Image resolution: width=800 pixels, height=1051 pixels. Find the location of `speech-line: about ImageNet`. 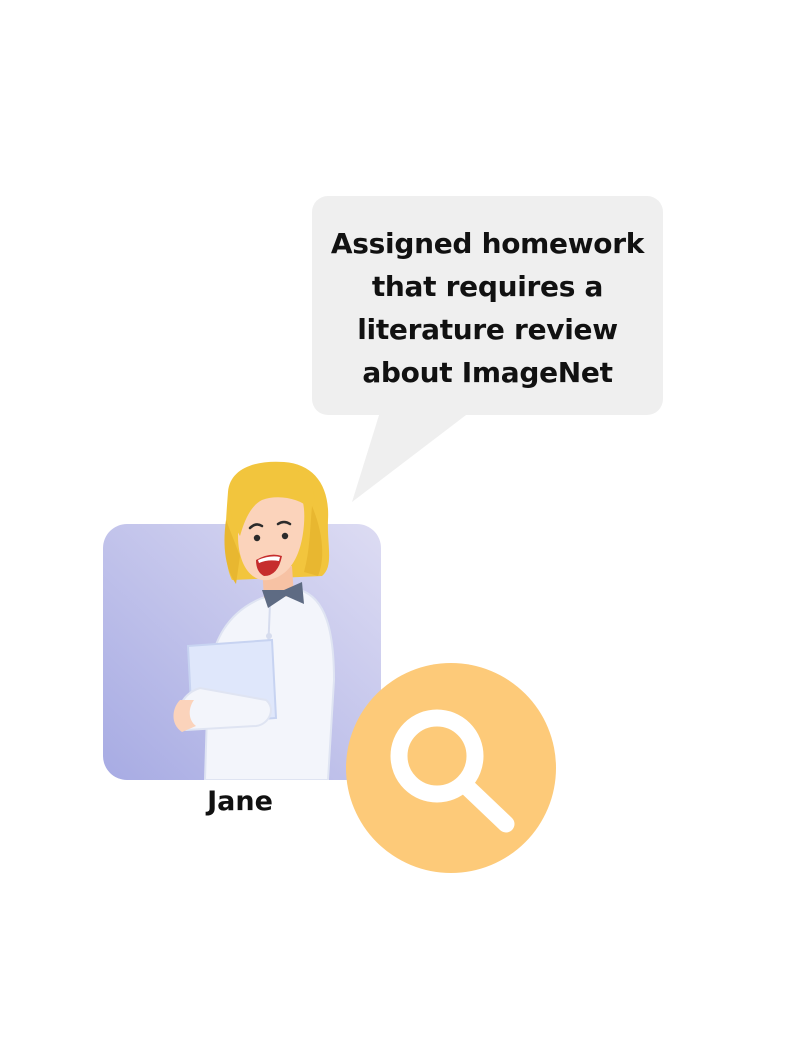

speech-line: about ImageNet is located at coordinates (487, 372).